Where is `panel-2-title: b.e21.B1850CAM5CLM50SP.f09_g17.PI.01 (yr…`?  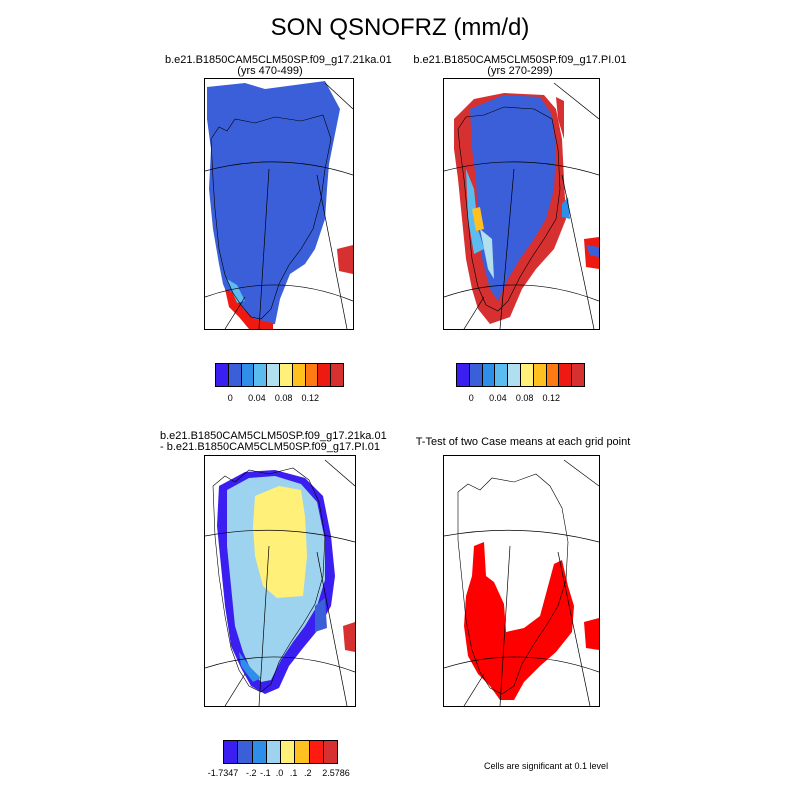 panel-2-title: b.e21.B1850CAM5CLM50SP.f09_g17.PI.01 (yr… is located at coordinates (520, 66).